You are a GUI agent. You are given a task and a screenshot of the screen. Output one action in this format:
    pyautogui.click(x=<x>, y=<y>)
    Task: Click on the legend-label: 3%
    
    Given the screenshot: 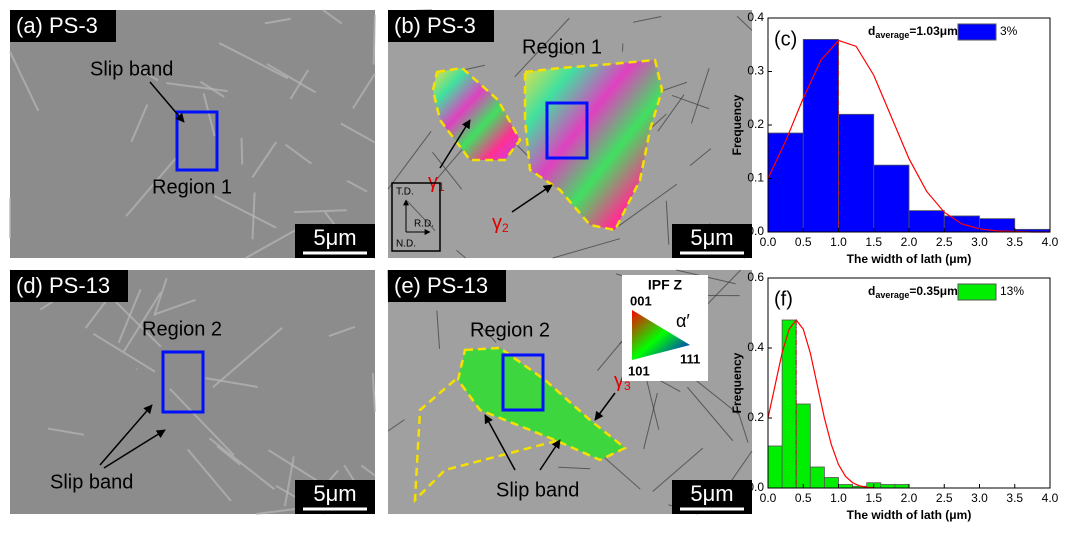 What is the action you would take?
    pyautogui.click(x=1009, y=31)
    